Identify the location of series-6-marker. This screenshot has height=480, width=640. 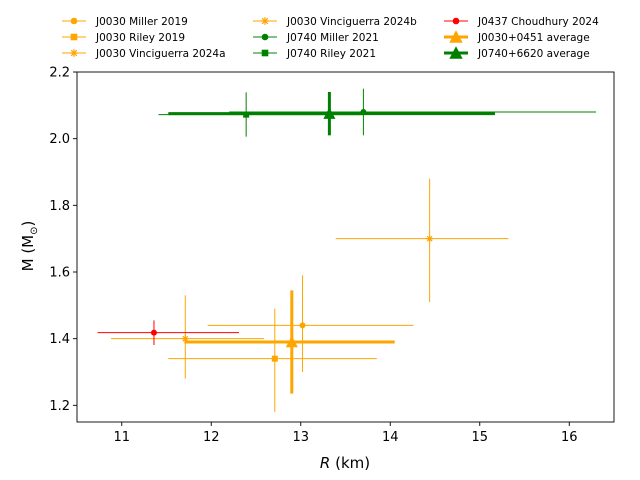
(153, 332).